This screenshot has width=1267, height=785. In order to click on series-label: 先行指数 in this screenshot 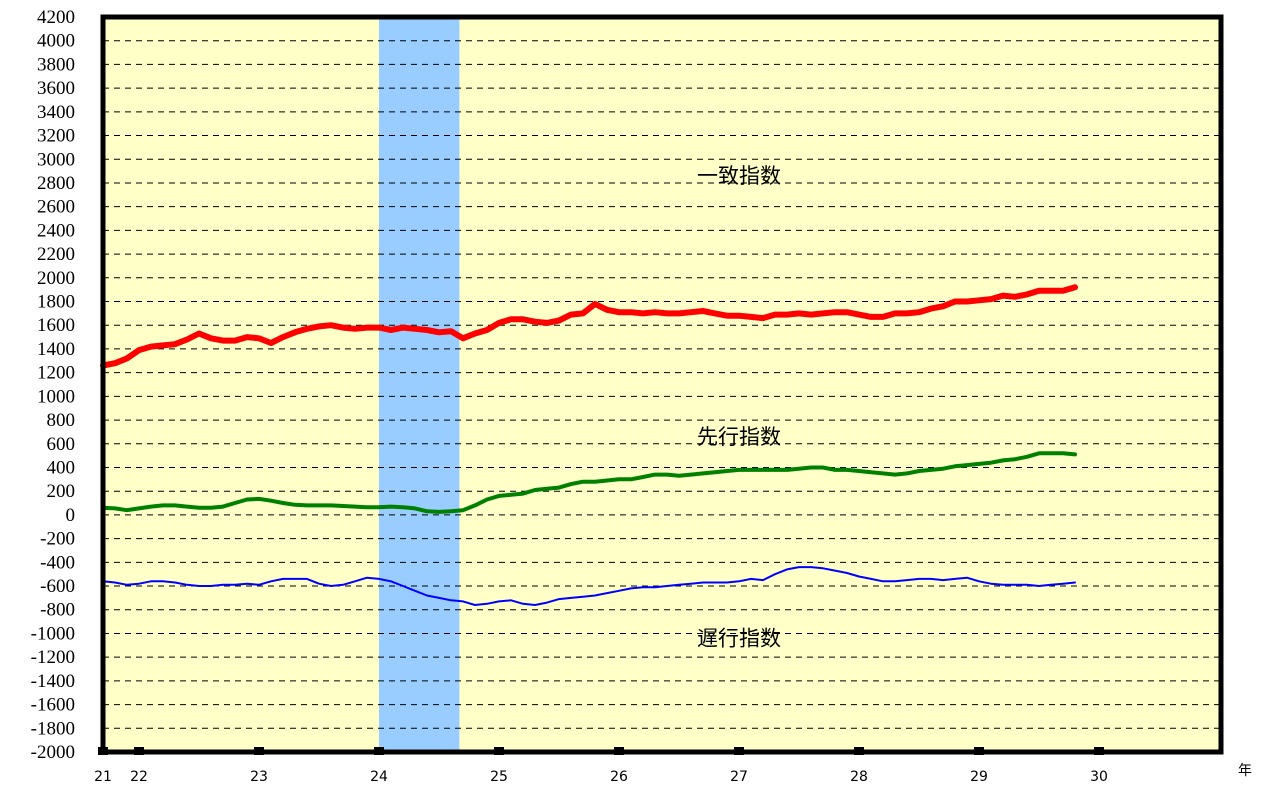, I will do `click(739, 437)`.